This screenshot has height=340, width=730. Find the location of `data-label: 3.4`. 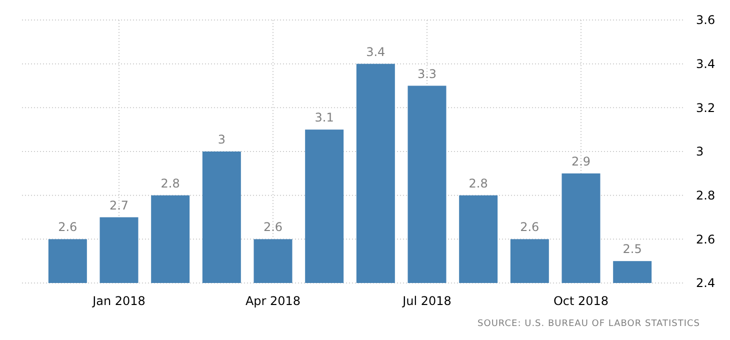

data-label: 3.4 is located at coordinates (376, 51).